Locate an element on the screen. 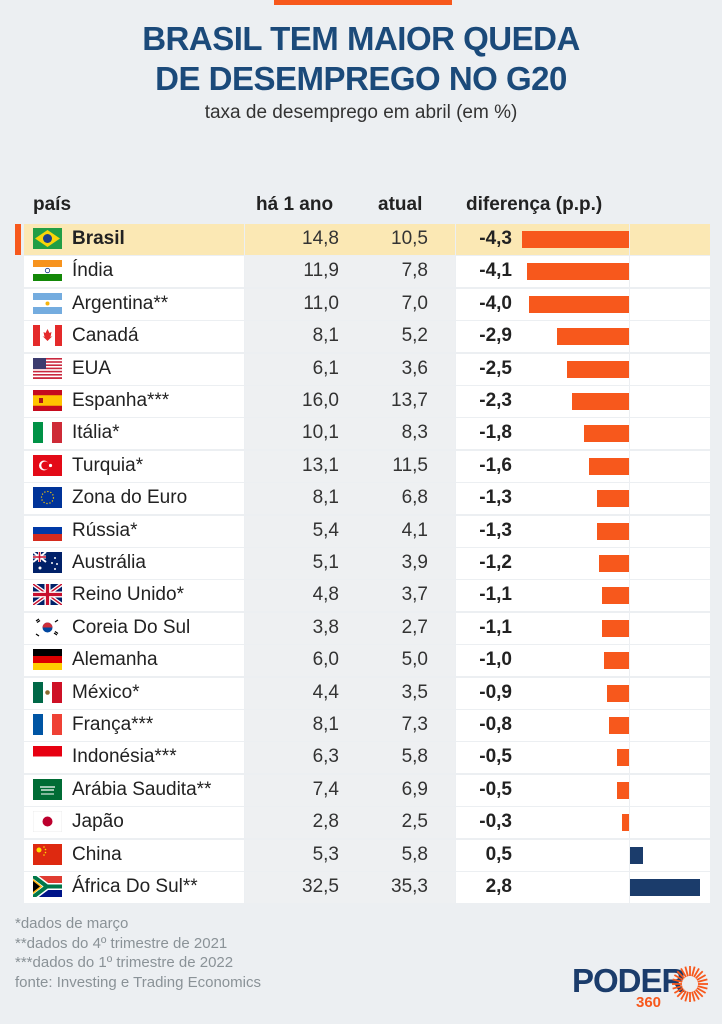  table-row: Japão 2,8 2,5 -0,3 is located at coordinates (367, 823).